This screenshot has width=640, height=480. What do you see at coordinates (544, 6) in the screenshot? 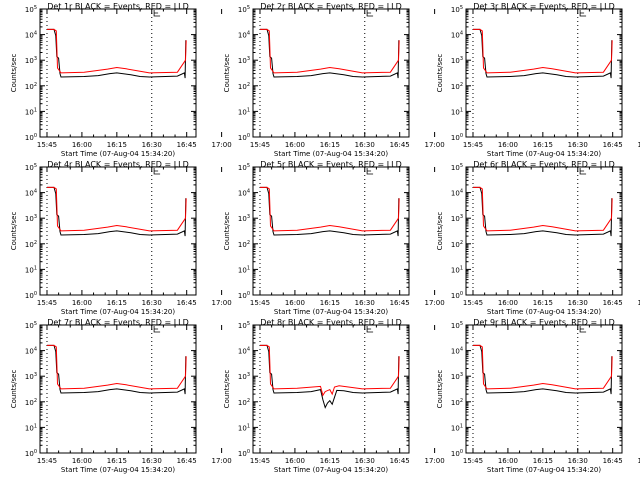
I see `panel-title: Det 3r BLACK = Events, RED = LLD` at bounding box center [544, 6].